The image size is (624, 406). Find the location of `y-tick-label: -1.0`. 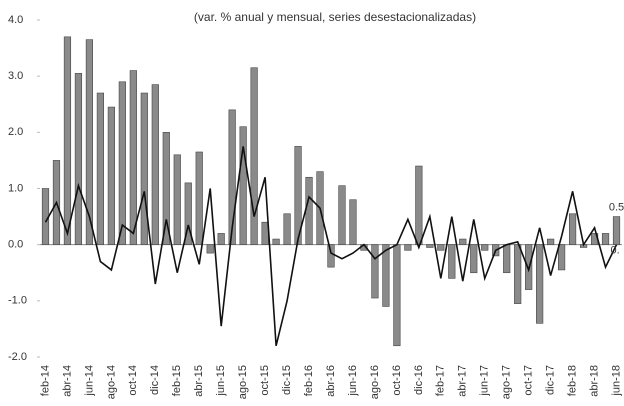

y-tick-label: -1.0 is located at coordinates (17, 301).